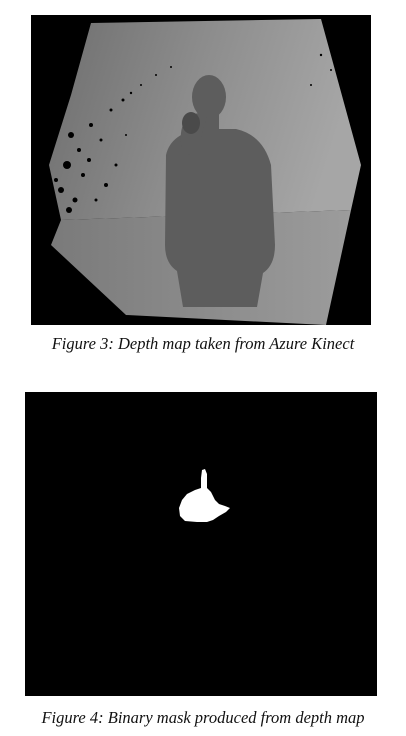 The image size is (406, 736). I want to click on hand-mask-shape, so click(204, 495).